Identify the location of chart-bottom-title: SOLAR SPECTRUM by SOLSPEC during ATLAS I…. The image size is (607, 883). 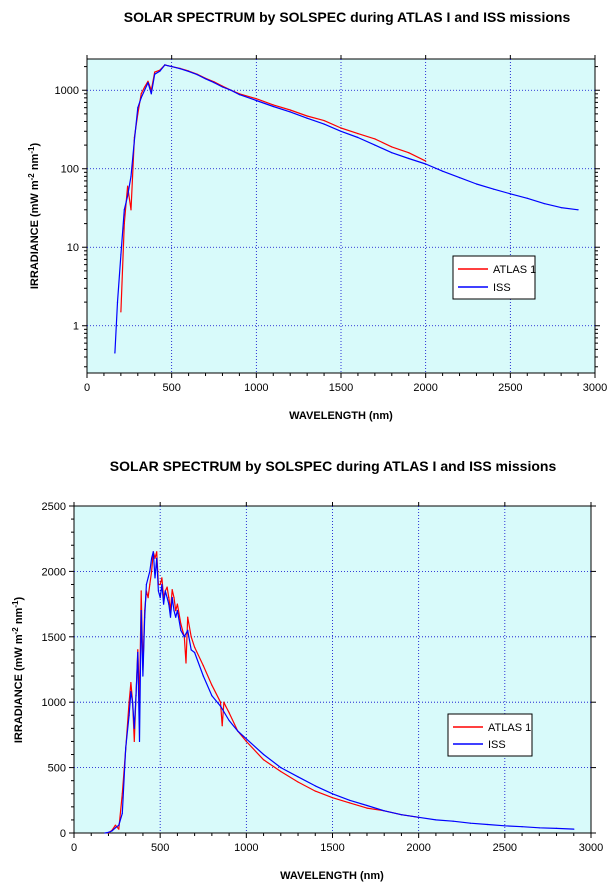
(333, 466).